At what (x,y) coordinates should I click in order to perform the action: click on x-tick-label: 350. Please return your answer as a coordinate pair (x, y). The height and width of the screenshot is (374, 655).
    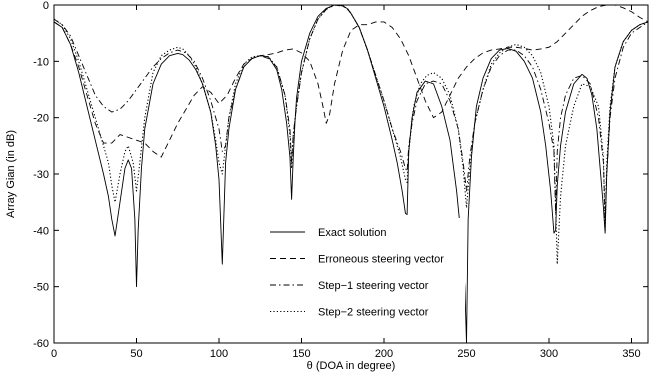
    Looking at the image, I should click on (631, 354).